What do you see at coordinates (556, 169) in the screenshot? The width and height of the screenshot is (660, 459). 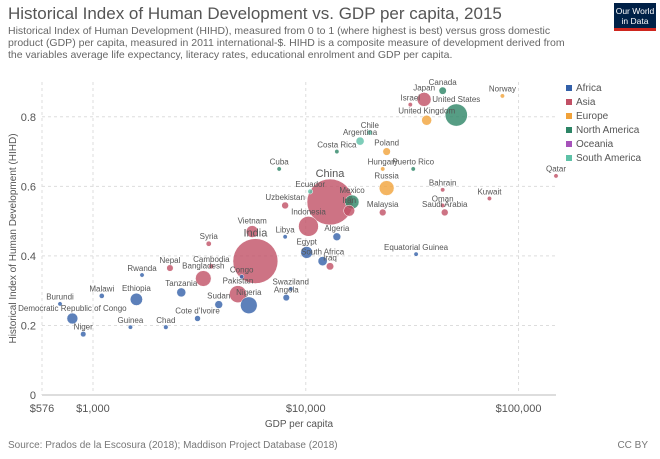 I see `point-label: Qatar` at bounding box center [556, 169].